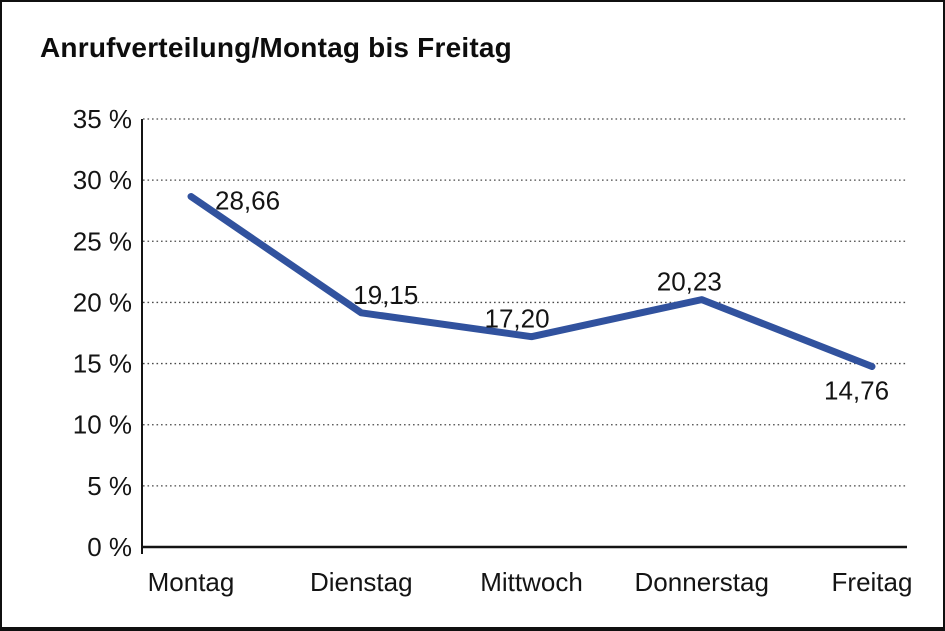 The height and width of the screenshot is (631, 945). Describe the element at coordinates (102, 241) in the screenshot. I see `y-axis-tick-label: 25 %` at that location.